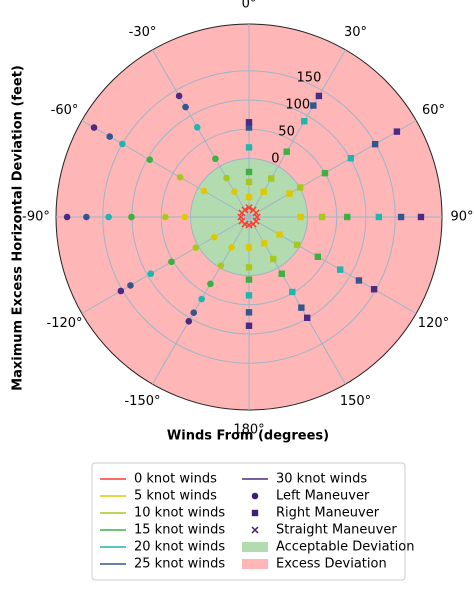  Describe the element at coordinates (175, 496) in the screenshot. I see `legend-label: 5 knot winds` at that location.